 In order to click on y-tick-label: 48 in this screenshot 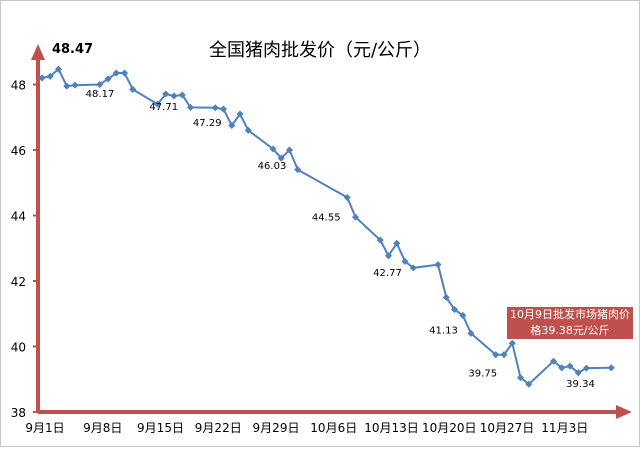, I will do `click(18, 86)`.